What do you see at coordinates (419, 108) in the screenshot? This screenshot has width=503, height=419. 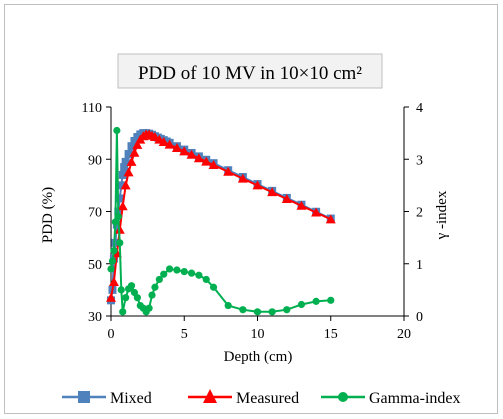 I see `y2-tick-label: 4` at bounding box center [419, 108].